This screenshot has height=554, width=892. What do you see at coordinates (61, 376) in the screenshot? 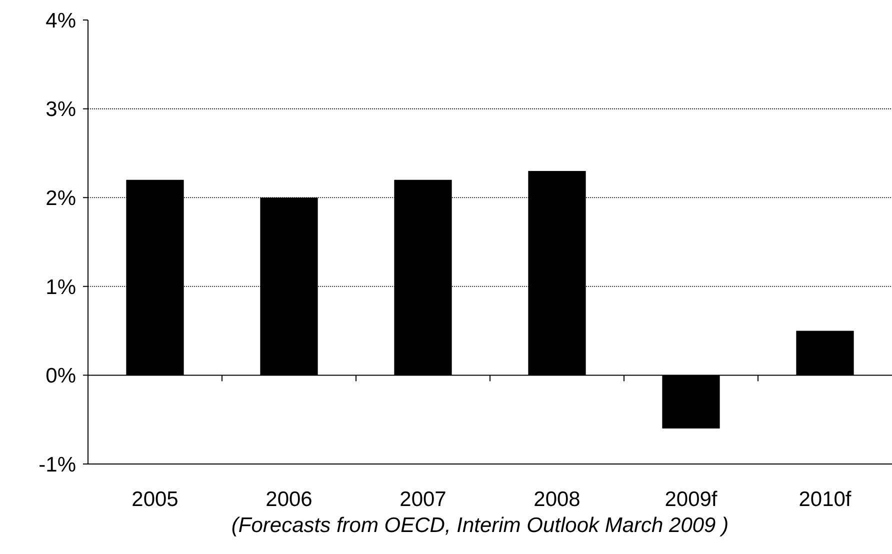
I see `y-tick-label: 0%` at bounding box center [61, 376].